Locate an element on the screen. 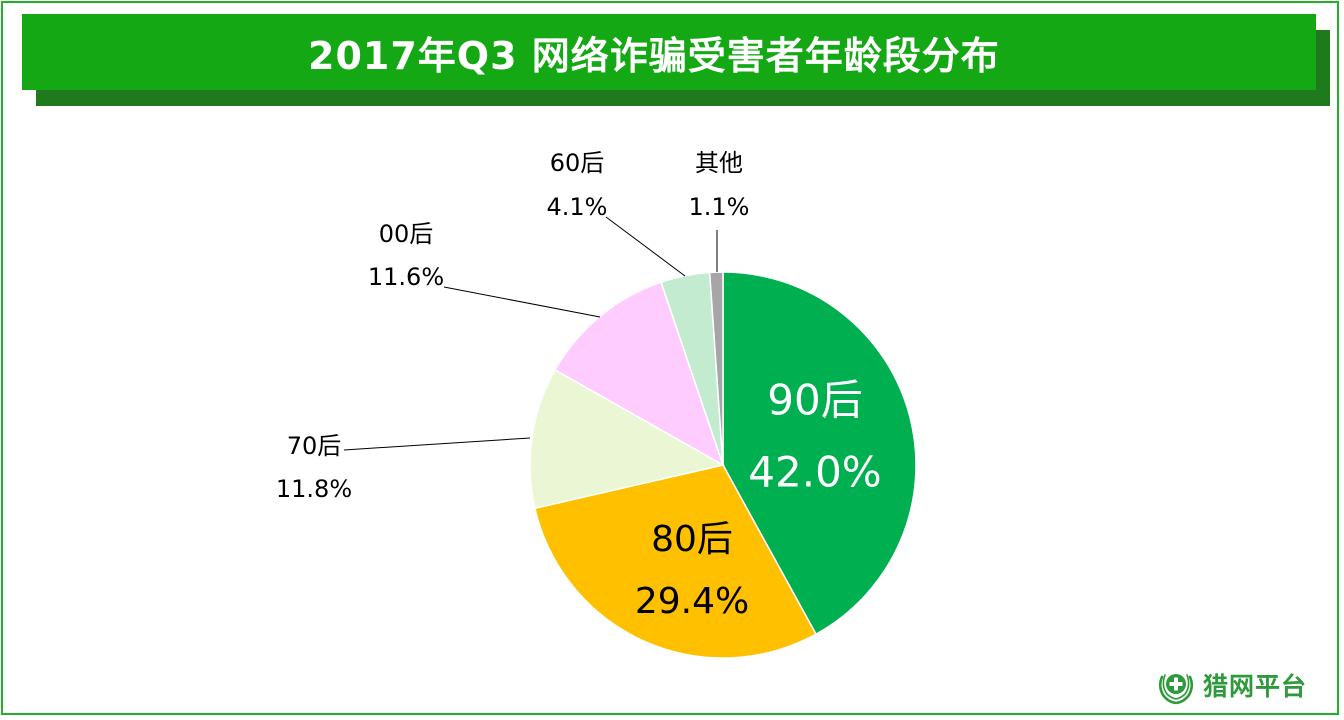  slice-label-5: 60后 is located at coordinates (577, 163).